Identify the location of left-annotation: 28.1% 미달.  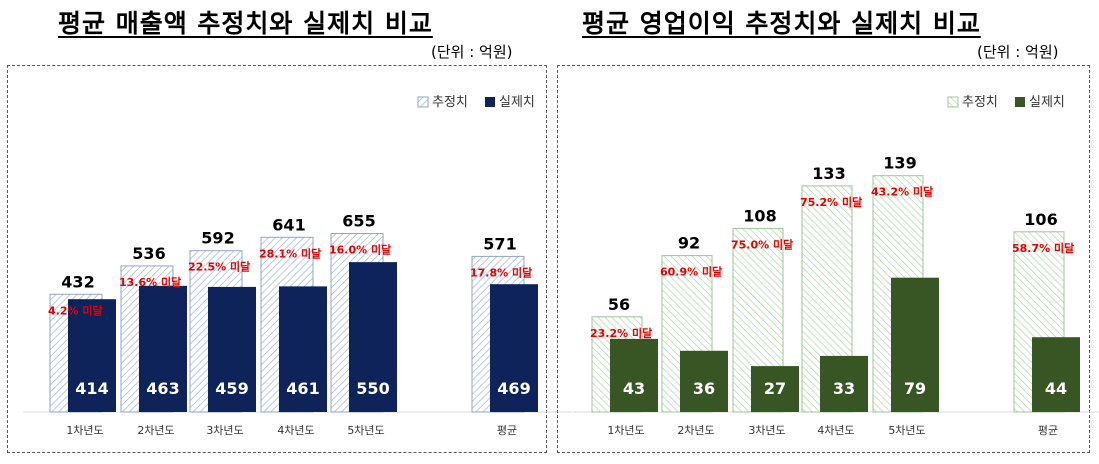
(290, 253).